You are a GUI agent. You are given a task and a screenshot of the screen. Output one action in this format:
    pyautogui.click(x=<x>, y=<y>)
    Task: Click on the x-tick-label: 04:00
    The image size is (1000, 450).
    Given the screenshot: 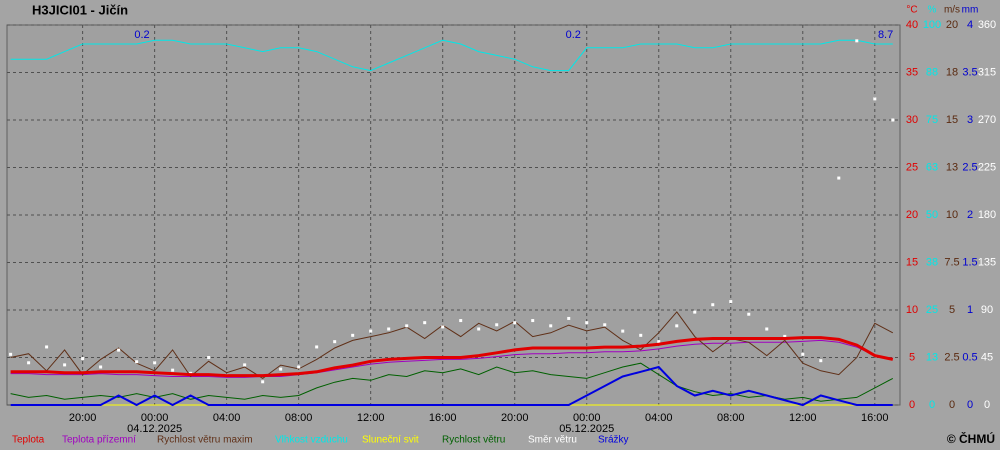 What is the action you would take?
    pyautogui.click(x=659, y=418)
    